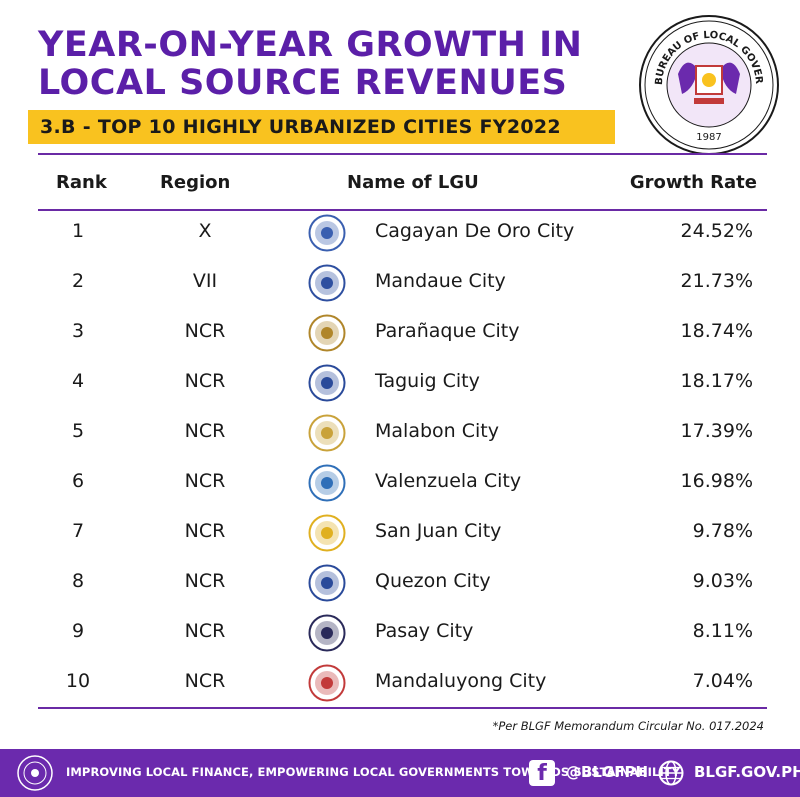 The image size is (800, 797). Describe the element at coordinates (327, 683) in the screenshot. I see `mandaluyong-seal-icon` at that location.